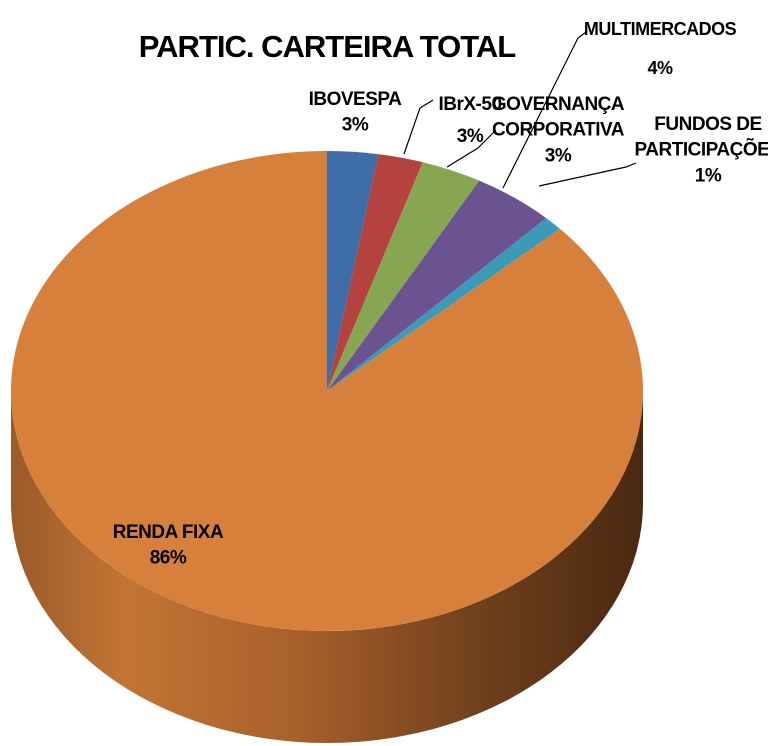 The height and width of the screenshot is (746, 768). What do you see at coordinates (327, 46) in the screenshot?
I see `chart-title: PARTIC. CARTEIRA TOTAL` at bounding box center [327, 46].